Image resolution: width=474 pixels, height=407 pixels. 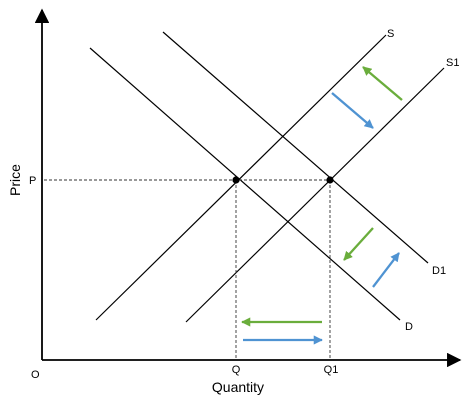 I want to click on tick-label-q: Q, so click(x=236, y=370).